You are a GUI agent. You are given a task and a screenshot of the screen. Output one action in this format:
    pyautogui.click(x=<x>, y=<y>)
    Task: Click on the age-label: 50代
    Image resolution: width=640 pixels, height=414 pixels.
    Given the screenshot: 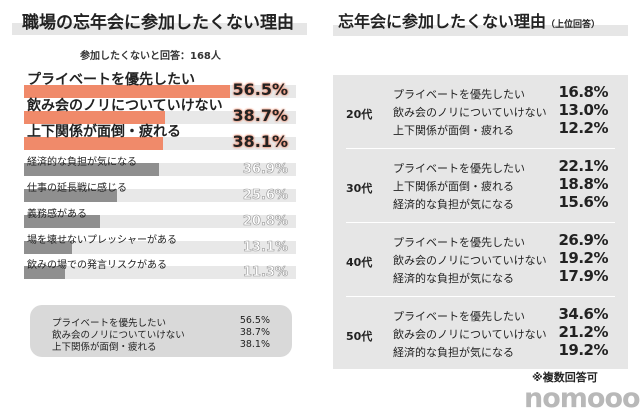 What is the action you would take?
    pyautogui.click(x=359, y=336)
    